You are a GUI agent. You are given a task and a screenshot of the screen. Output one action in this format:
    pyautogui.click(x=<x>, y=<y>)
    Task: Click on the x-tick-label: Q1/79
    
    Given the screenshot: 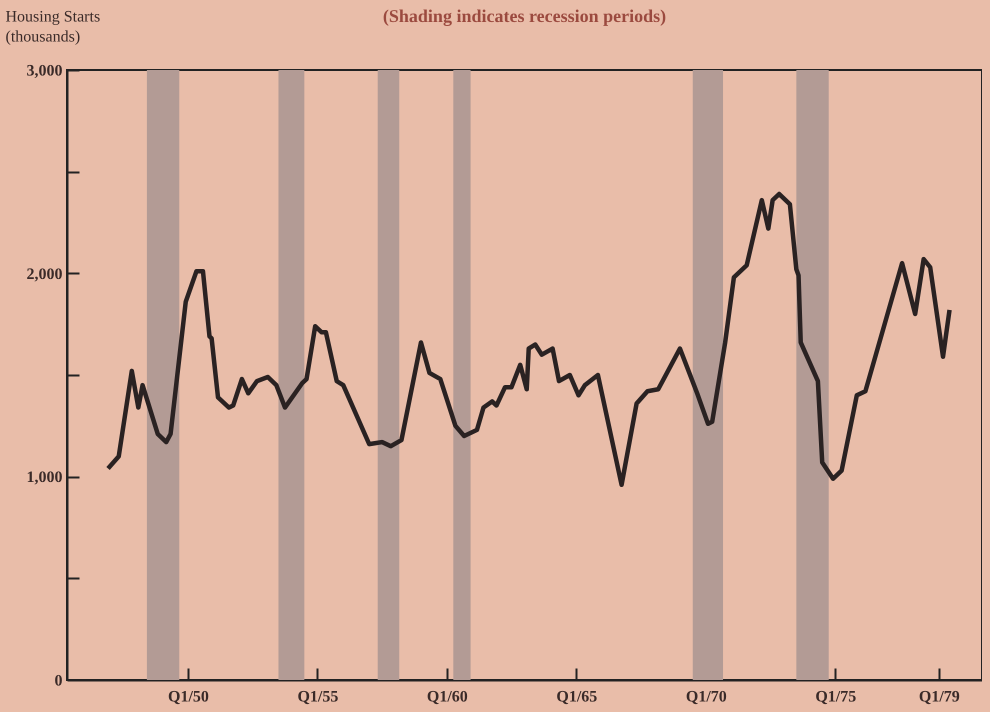 What is the action you would take?
    pyautogui.click(x=939, y=697)
    